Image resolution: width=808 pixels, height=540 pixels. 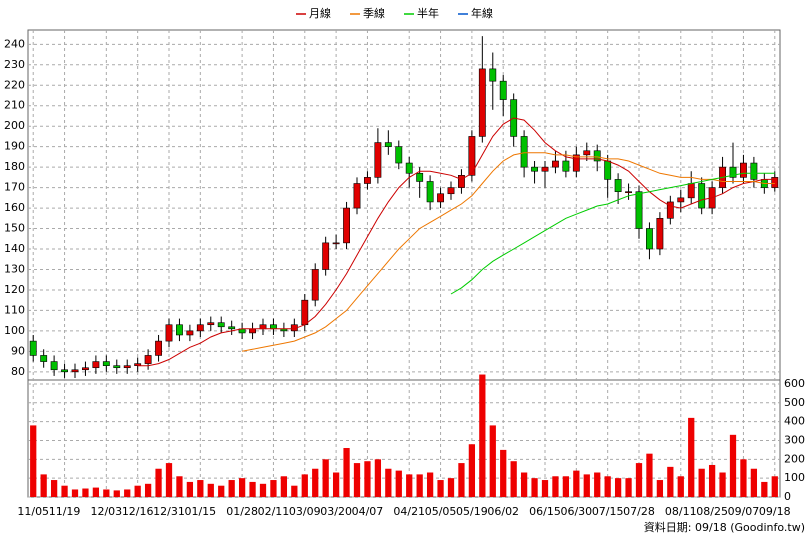 What do you see at coordinates (336, 511) in the screenshot?
I see `x-tick-label: 03/20` at bounding box center [336, 511].